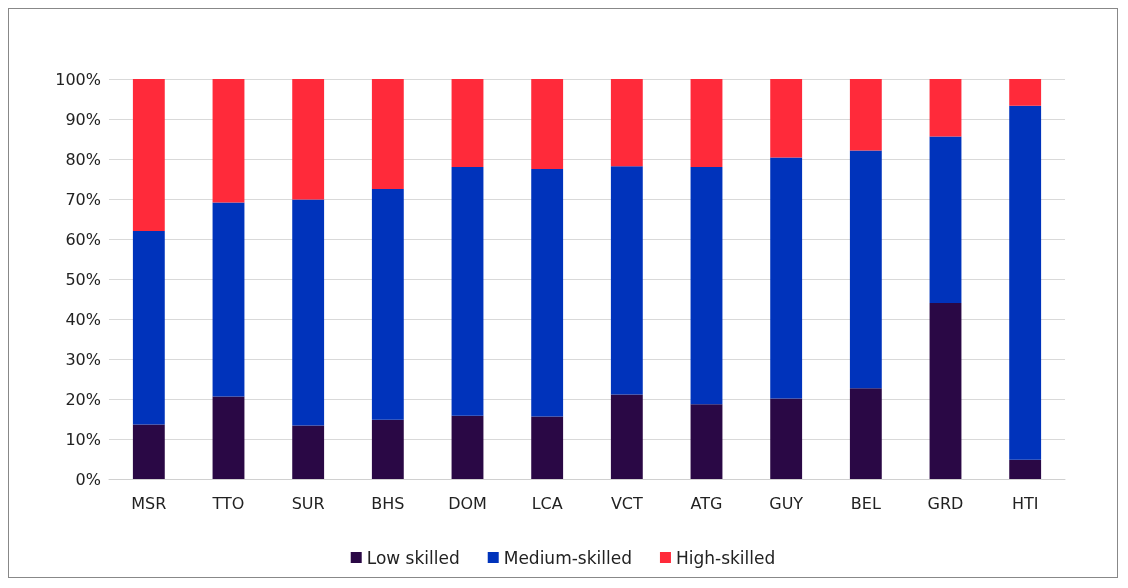  I want to click on y-tick-label: 80%, so click(83, 159).